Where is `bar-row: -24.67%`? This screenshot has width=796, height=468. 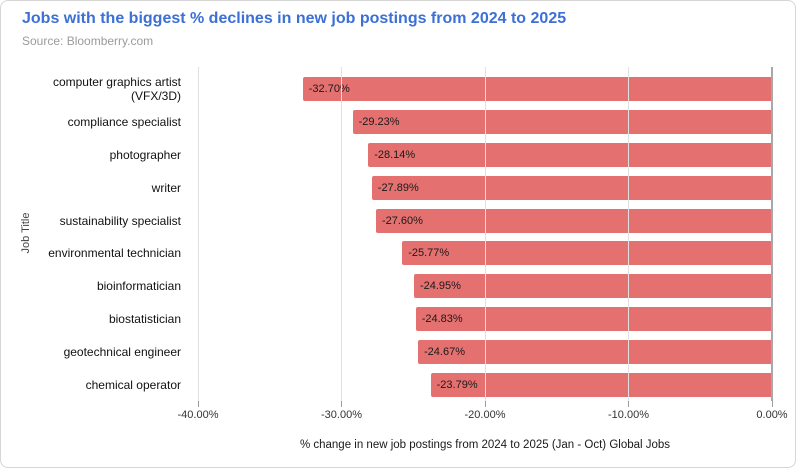
bar-row: -24.67% is located at coordinates (485, 351).